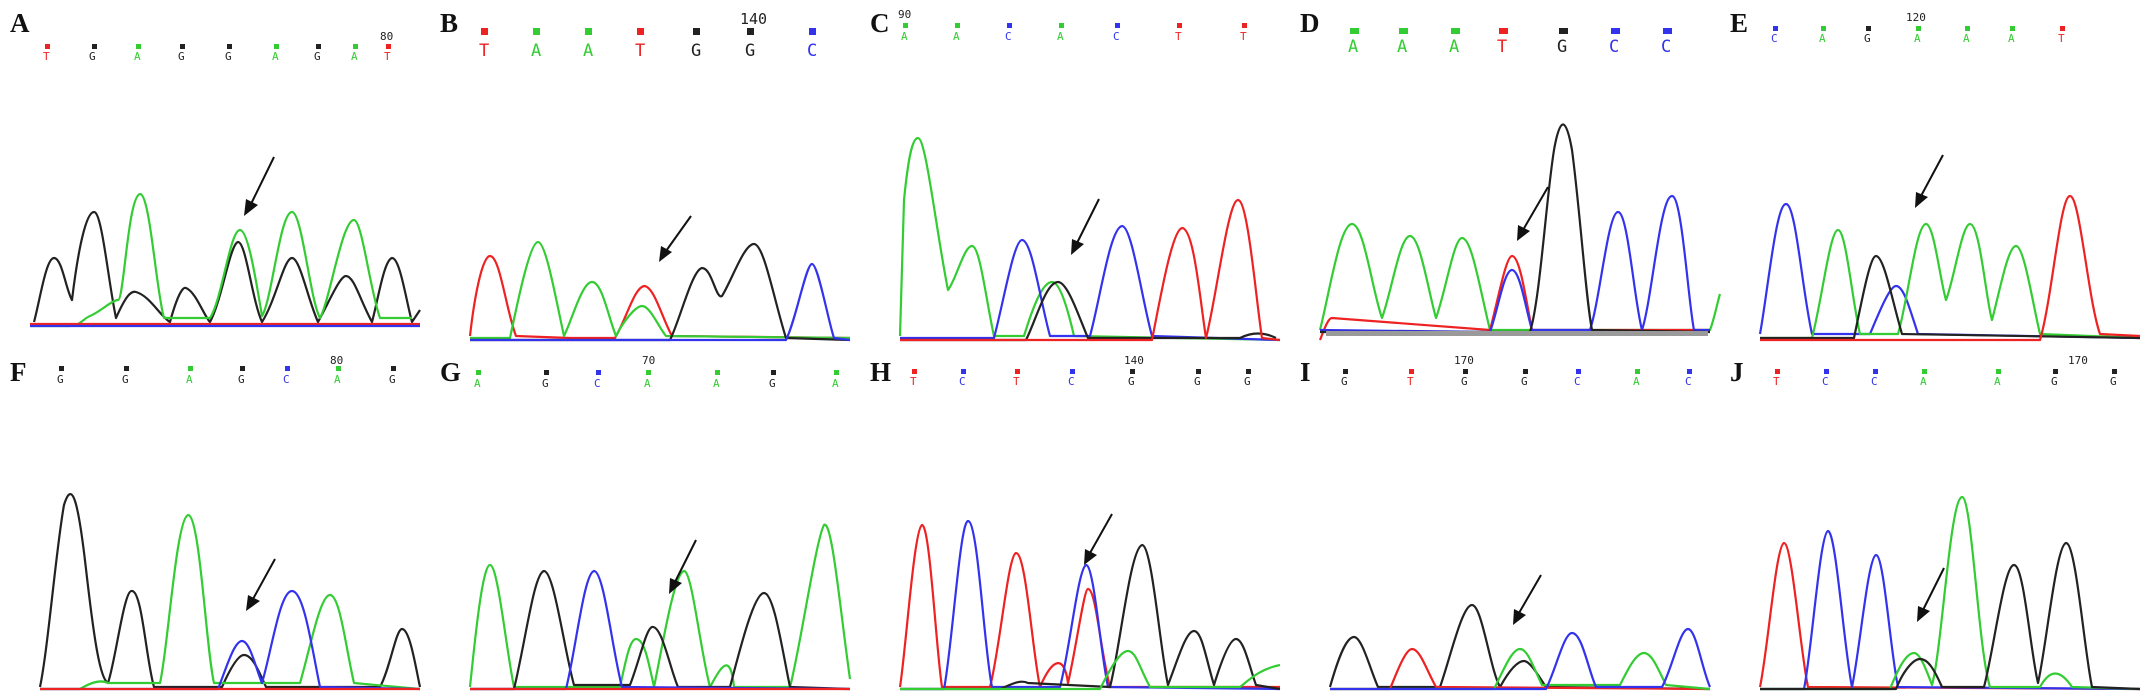 The image size is (2150, 698). I want to click on position-label: 80, so click(386, 36).